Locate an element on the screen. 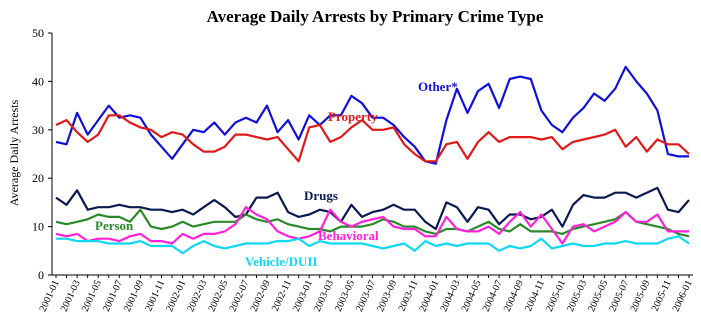 This screenshot has width=701, height=326. series-label-person: Person is located at coordinates (114, 225).